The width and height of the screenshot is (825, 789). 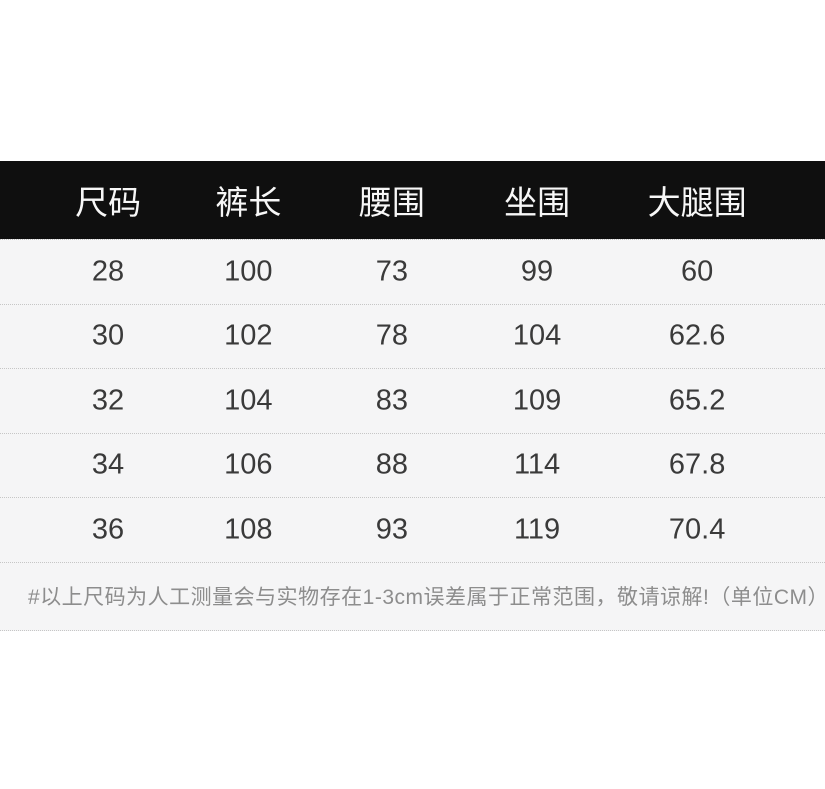 What do you see at coordinates (392, 529) in the screenshot?
I see `table-cell: 93` at bounding box center [392, 529].